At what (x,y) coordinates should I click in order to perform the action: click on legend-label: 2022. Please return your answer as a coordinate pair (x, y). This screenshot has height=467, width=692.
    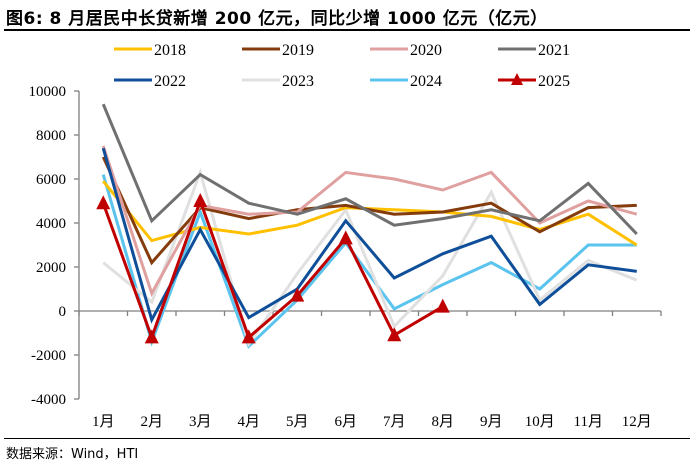
    Looking at the image, I should click on (170, 81).